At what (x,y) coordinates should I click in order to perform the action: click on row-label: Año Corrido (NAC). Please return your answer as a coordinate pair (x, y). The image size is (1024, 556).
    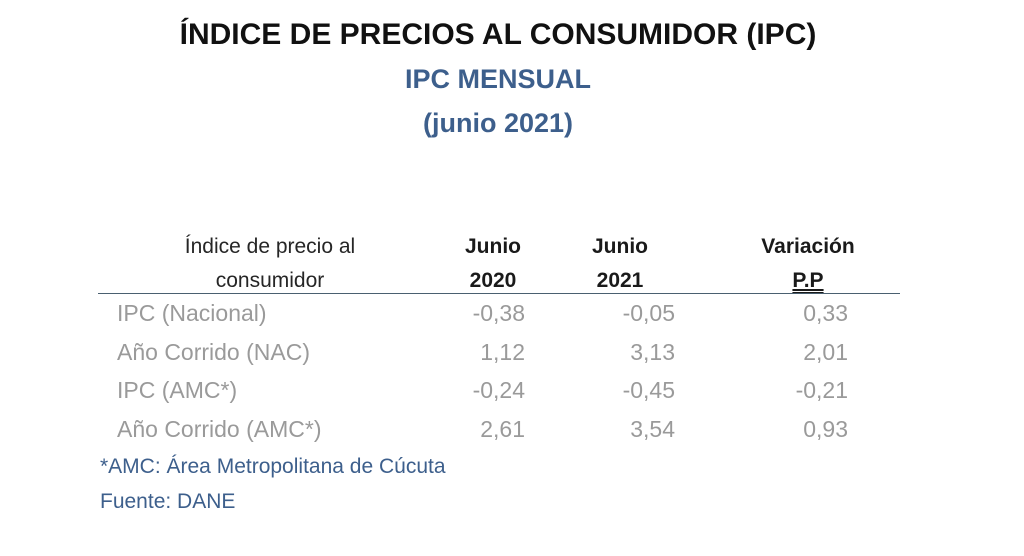
    Looking at the image, I should click on (213, 352).